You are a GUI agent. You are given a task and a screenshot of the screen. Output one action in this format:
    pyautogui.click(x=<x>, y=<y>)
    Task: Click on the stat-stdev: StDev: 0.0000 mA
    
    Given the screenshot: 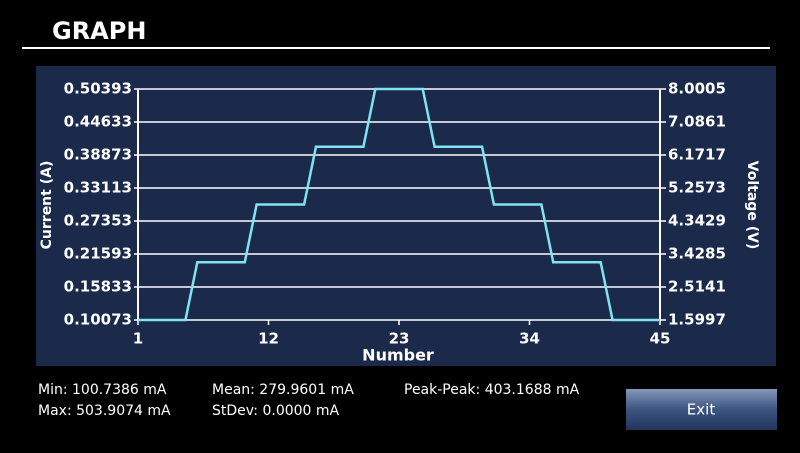 What is the action you would take?
    pyautogui.click(x=276, y=411)
    